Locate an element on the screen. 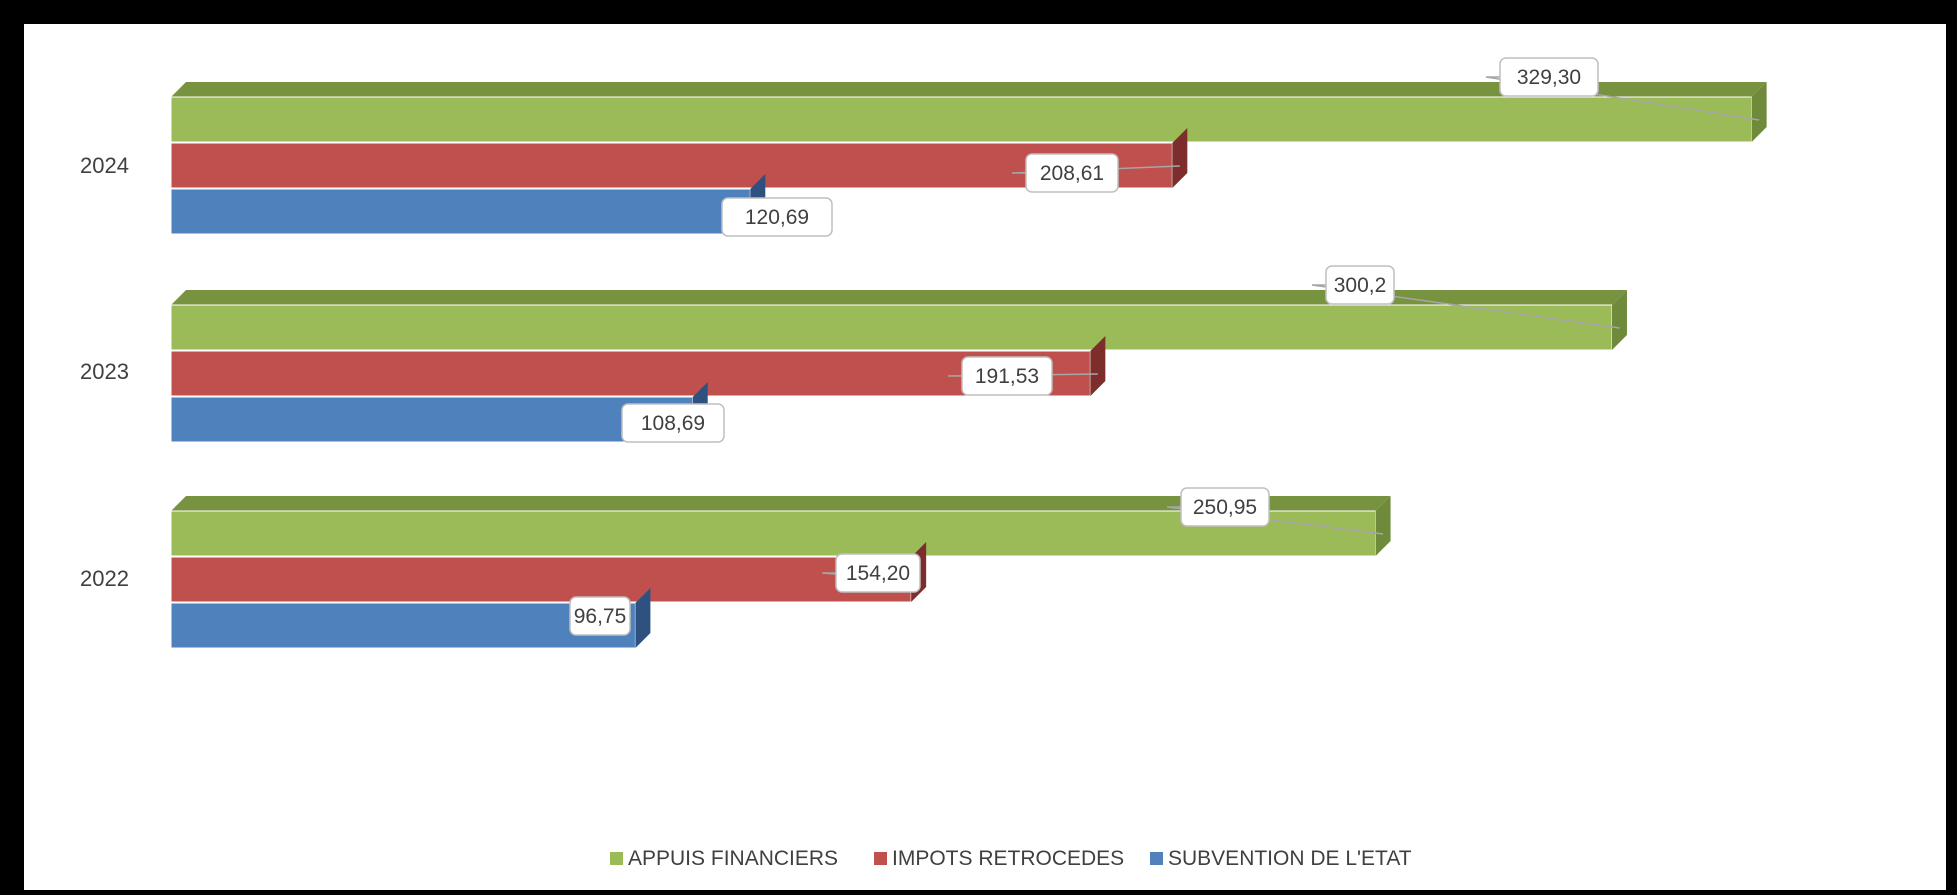 The width and height of the screenshot is (1957, 895). data-label: 108,69 is located at coordinates (664, 423).